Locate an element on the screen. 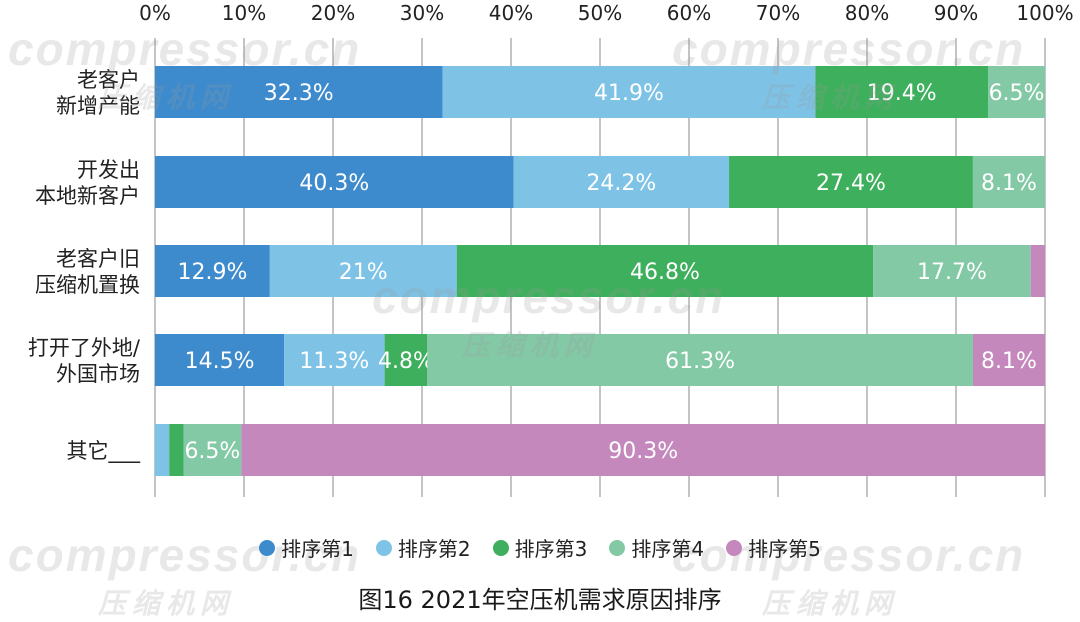 The height and width of the screenshot is (622, 1080). legend-item-rank2: 排序第2 is located at coordinates (423, 547).